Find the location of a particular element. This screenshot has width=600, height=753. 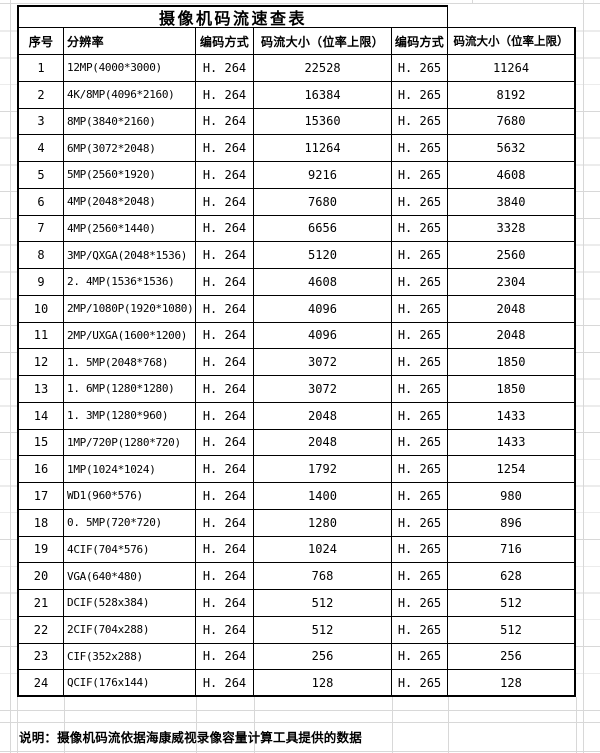

cell-resolution: CIF(352x288) is located at coordinates (130, 657).